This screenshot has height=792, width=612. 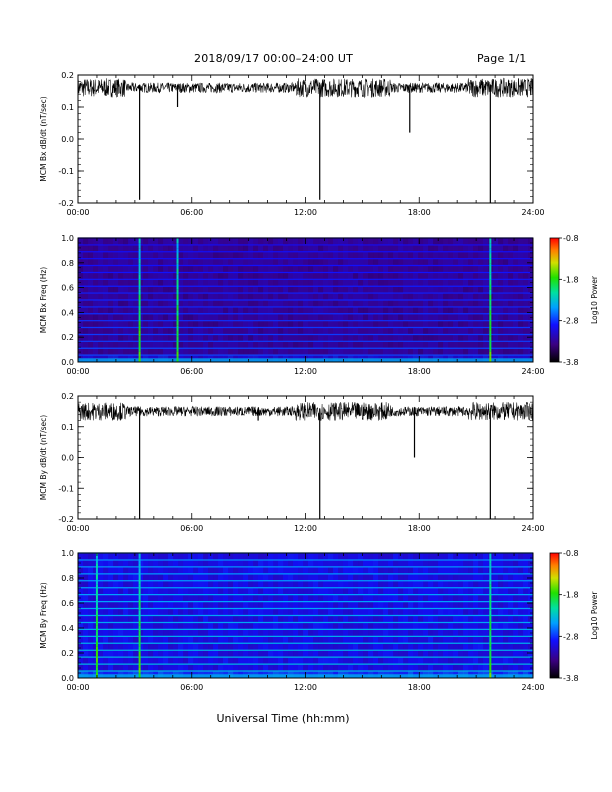 I want to click on y-axis-label: MCM Bx Freq (Hz), so click(x=43, y=300).